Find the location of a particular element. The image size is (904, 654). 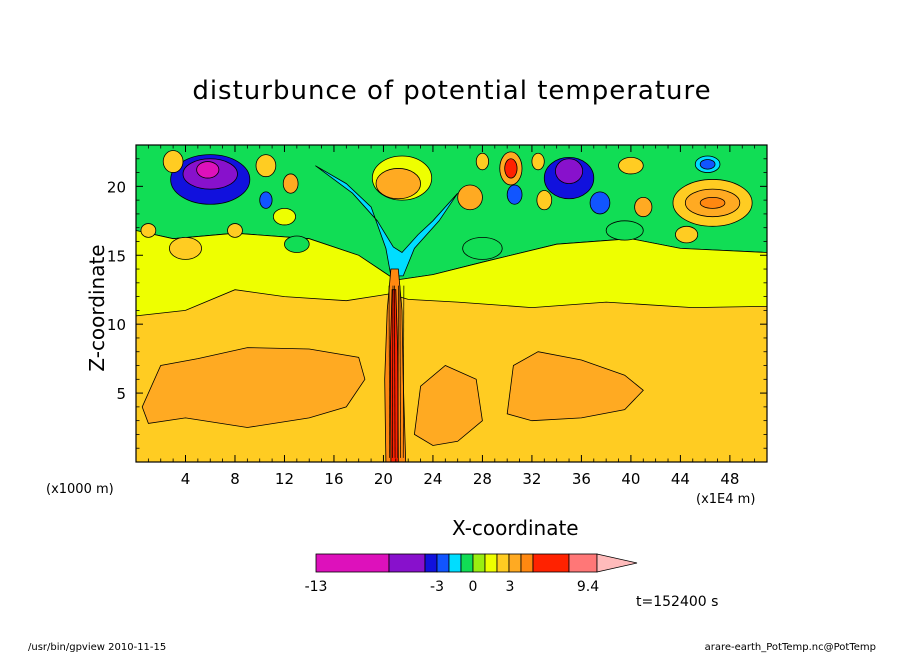

region-warm-pocket-right is located at coordinates (575, 386).